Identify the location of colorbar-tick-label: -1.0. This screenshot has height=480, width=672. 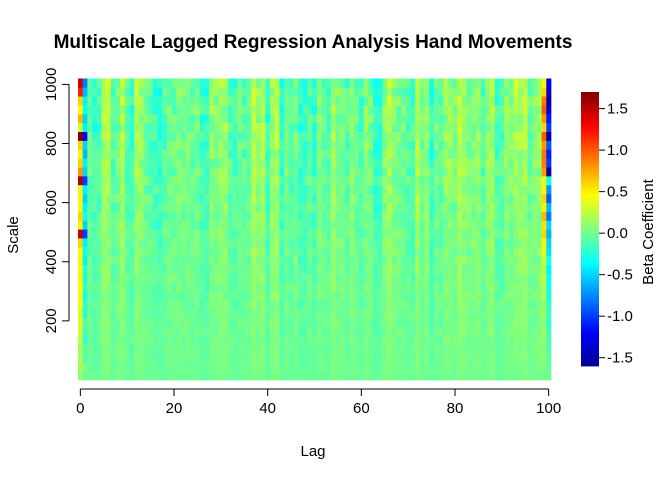
(620, 316).